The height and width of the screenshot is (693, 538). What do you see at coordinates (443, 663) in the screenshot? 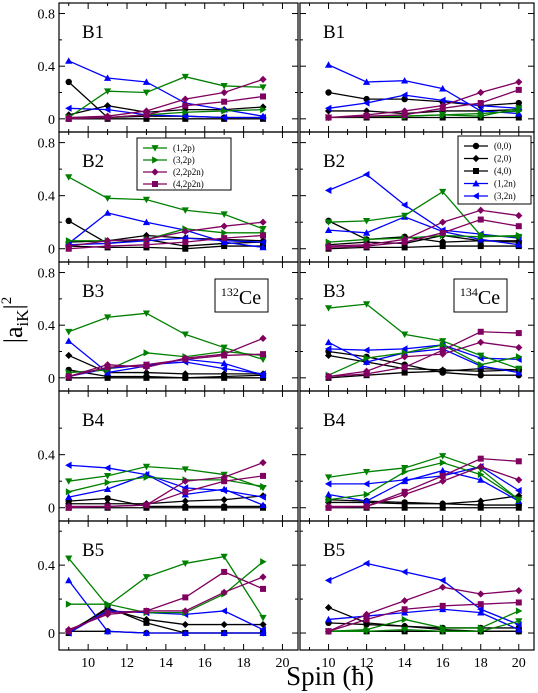
I see `x-tick-label: 16` at bounding box center [443, 663].